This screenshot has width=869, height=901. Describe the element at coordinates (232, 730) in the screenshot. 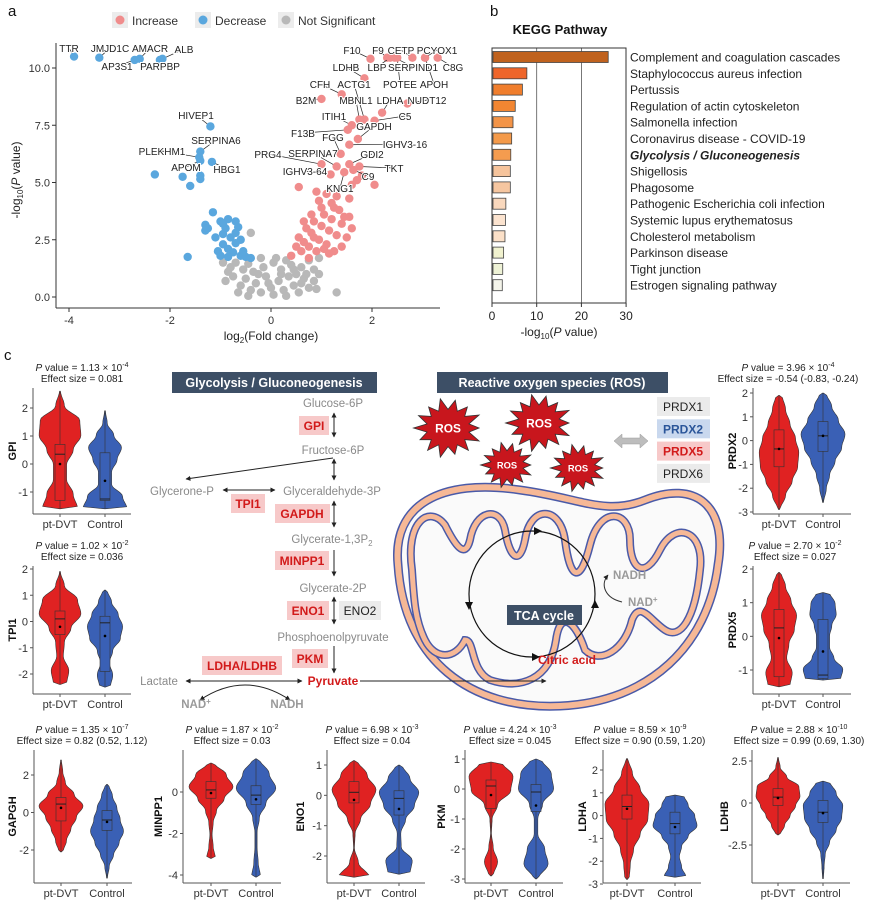

I see `p-value-label: P value = 1.87 × 10-2` at that location.